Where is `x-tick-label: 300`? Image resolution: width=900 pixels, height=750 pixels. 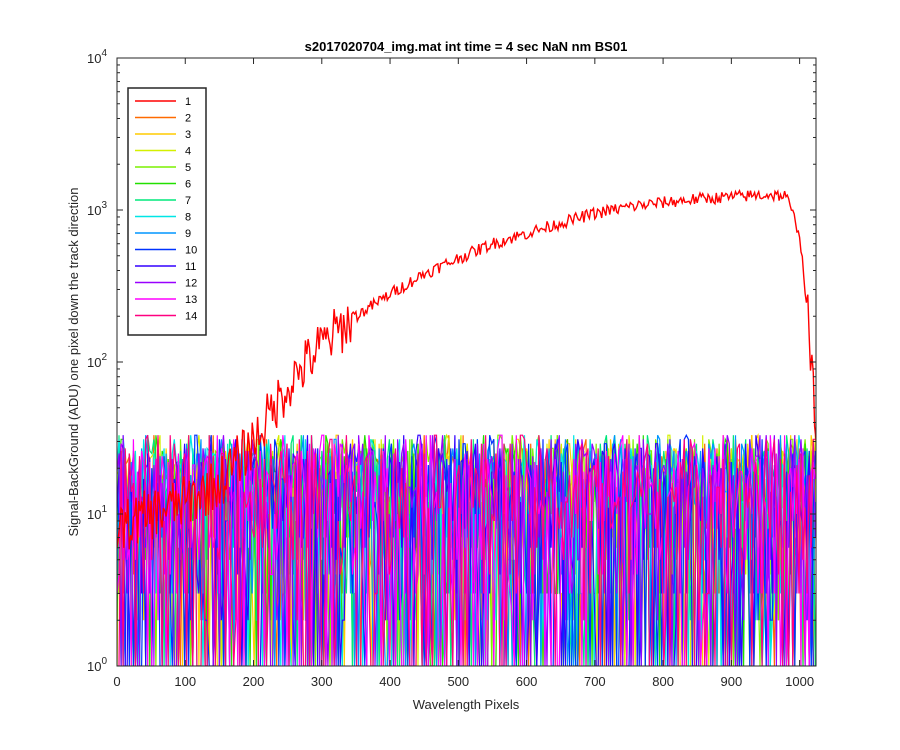
x-tick-label: 300 is located at coordinates (322, 681).